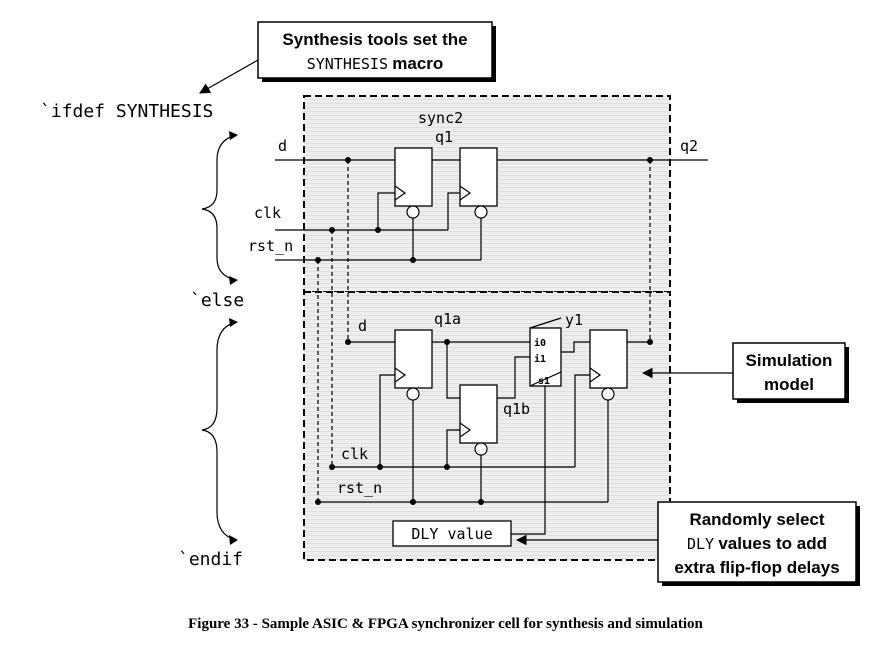  What do you see at coordinates (126, 111) in the screenshot?
I see `ifdef-line: `ifdef SYNTHESIS` at bounding box center [126, 111].